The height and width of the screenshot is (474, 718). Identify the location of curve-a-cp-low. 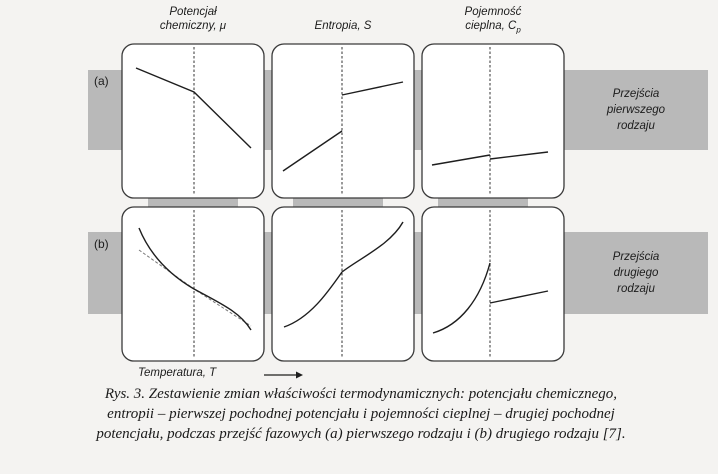
(461, 160).